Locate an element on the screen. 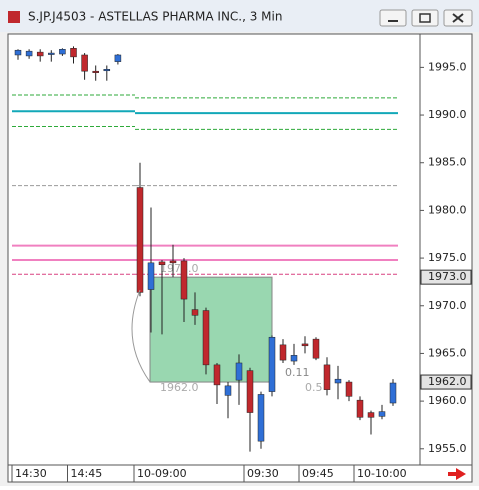 Image resolution: width=479 pixels, height=490 pixels. box-label: 1973.0 is located at coordinates (179, 268).